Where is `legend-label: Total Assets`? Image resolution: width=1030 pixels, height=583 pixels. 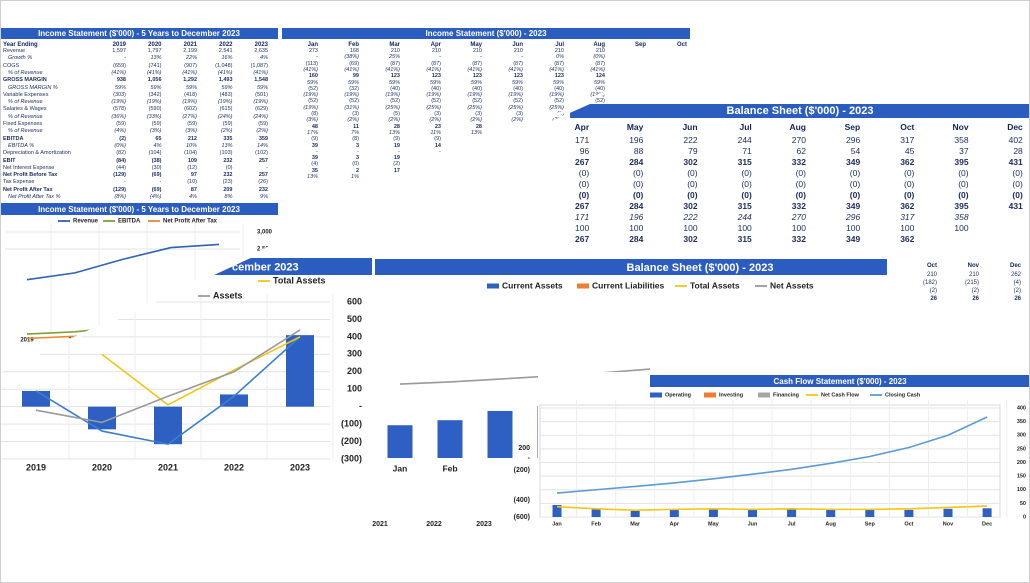 legend-label: Total Assets is located at coordinates (715, 285).